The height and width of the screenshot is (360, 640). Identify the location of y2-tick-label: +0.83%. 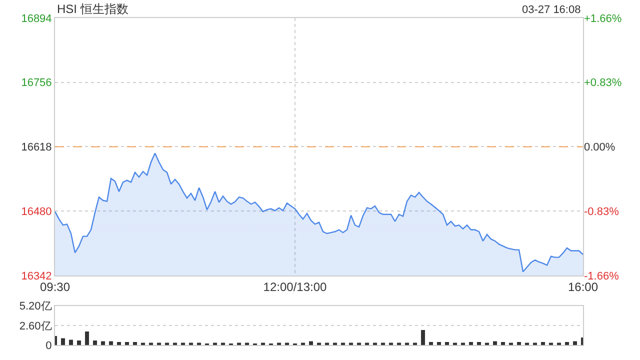
(603, 83).